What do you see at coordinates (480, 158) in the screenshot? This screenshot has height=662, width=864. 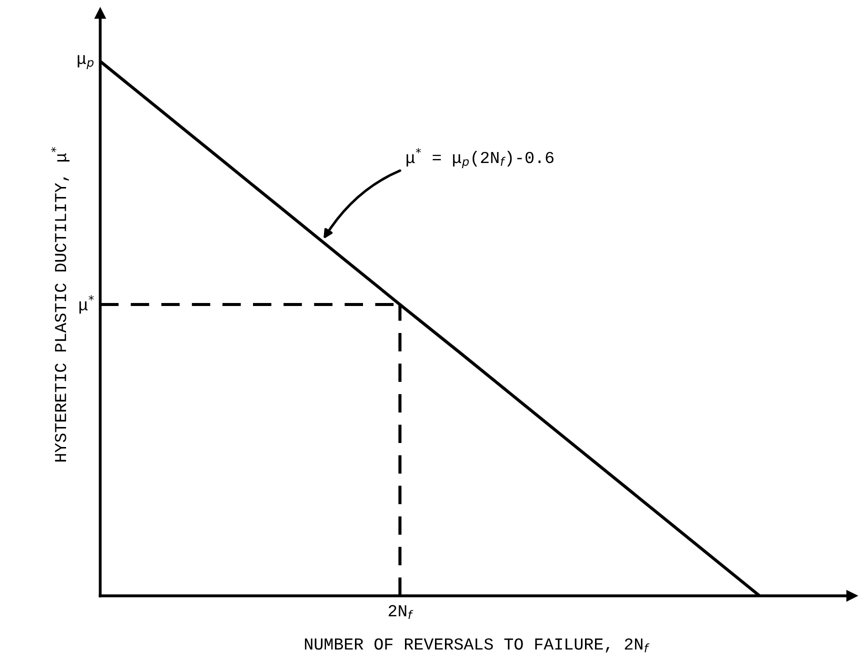 I see `annotation: μ$^{*}$ = μ$_{p}$(2N$_{f}$)-0.6` at bounding box center [480, 158].